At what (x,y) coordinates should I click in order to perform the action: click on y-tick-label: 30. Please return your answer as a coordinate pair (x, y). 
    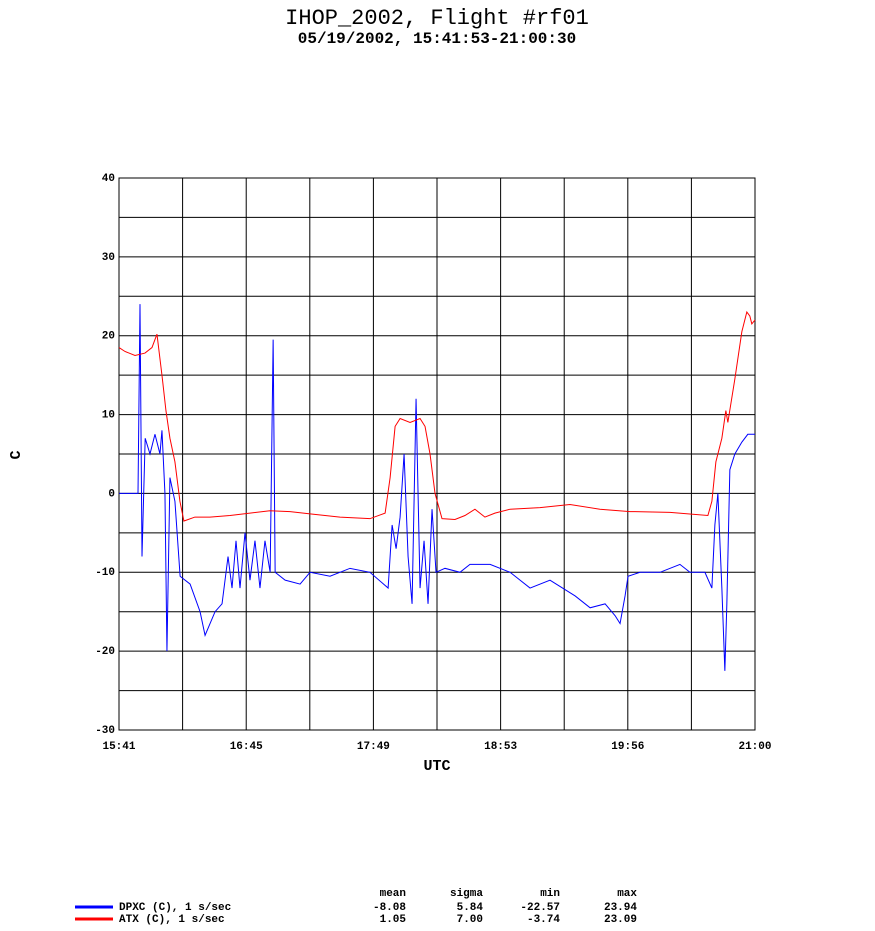
    Looking at the image, I should click on (108, 258).